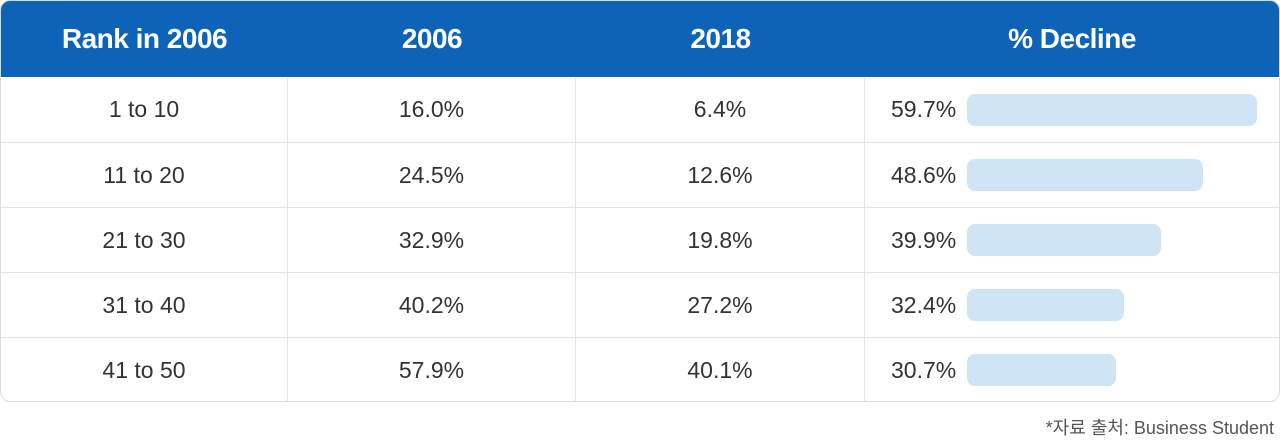 This screenshot has width=1280, height=442. I want to click on header-decline: % Decline, so click(1072, 38).